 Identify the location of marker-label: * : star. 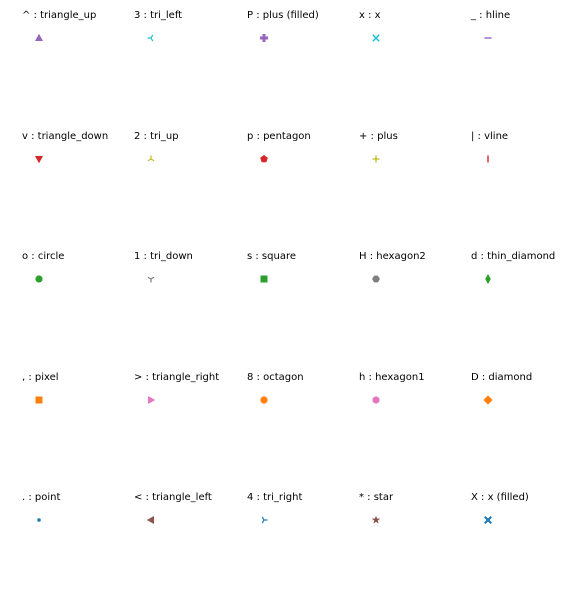
(376, 497).